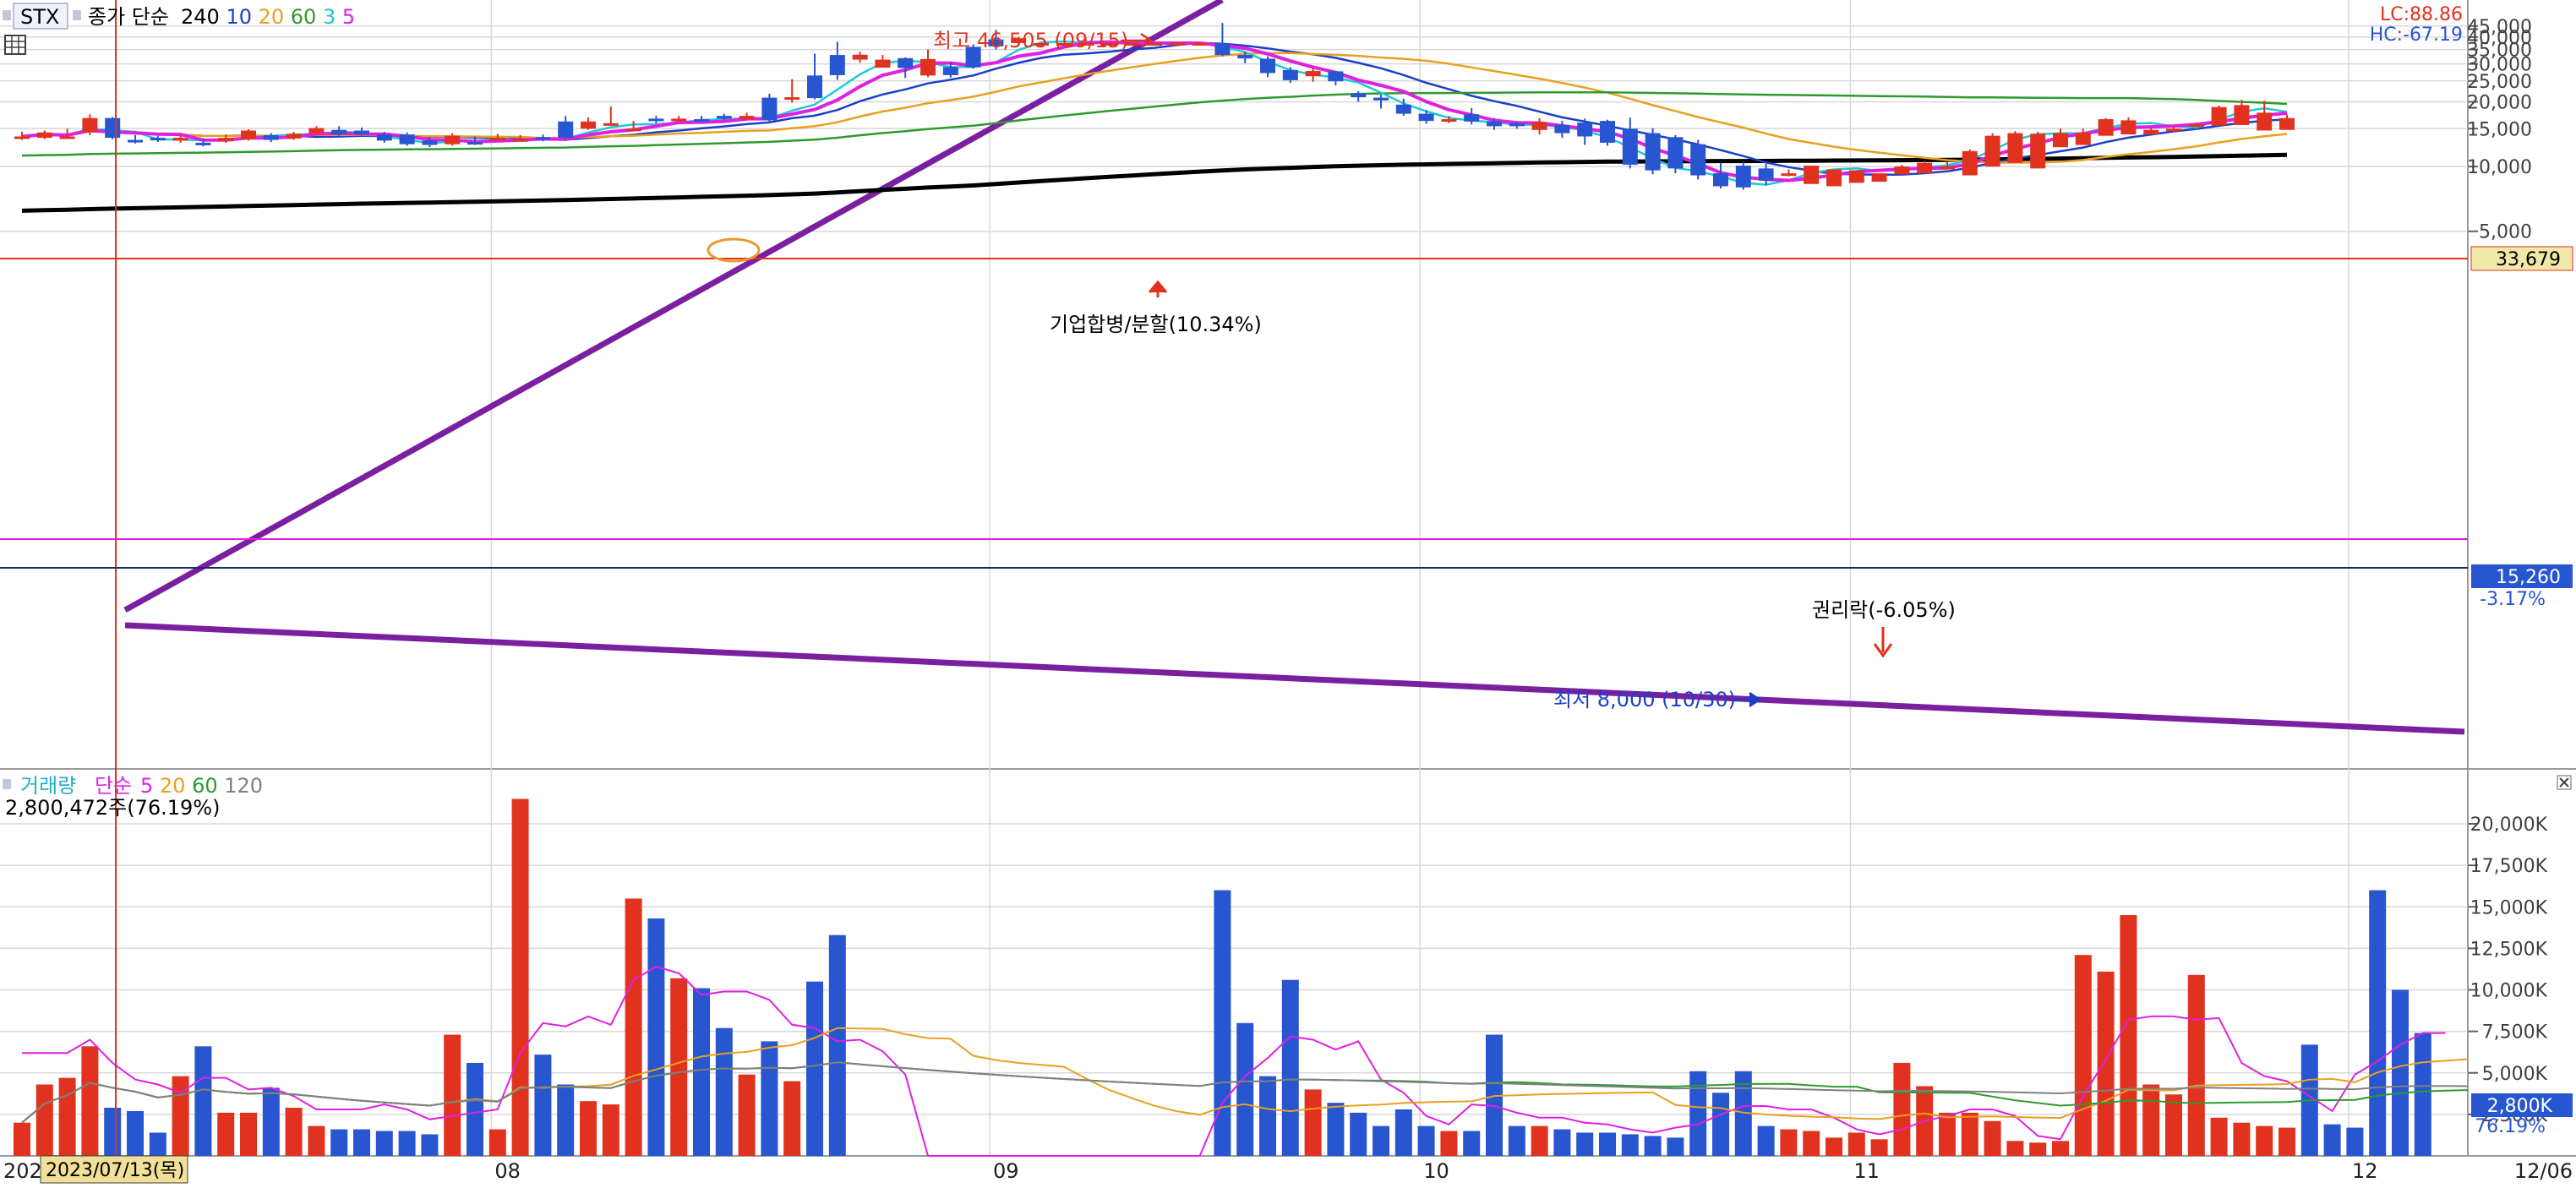  Describe the element at coordinates (48, 786) in the screenshot. I see `volume-label: 거래량` at that location.